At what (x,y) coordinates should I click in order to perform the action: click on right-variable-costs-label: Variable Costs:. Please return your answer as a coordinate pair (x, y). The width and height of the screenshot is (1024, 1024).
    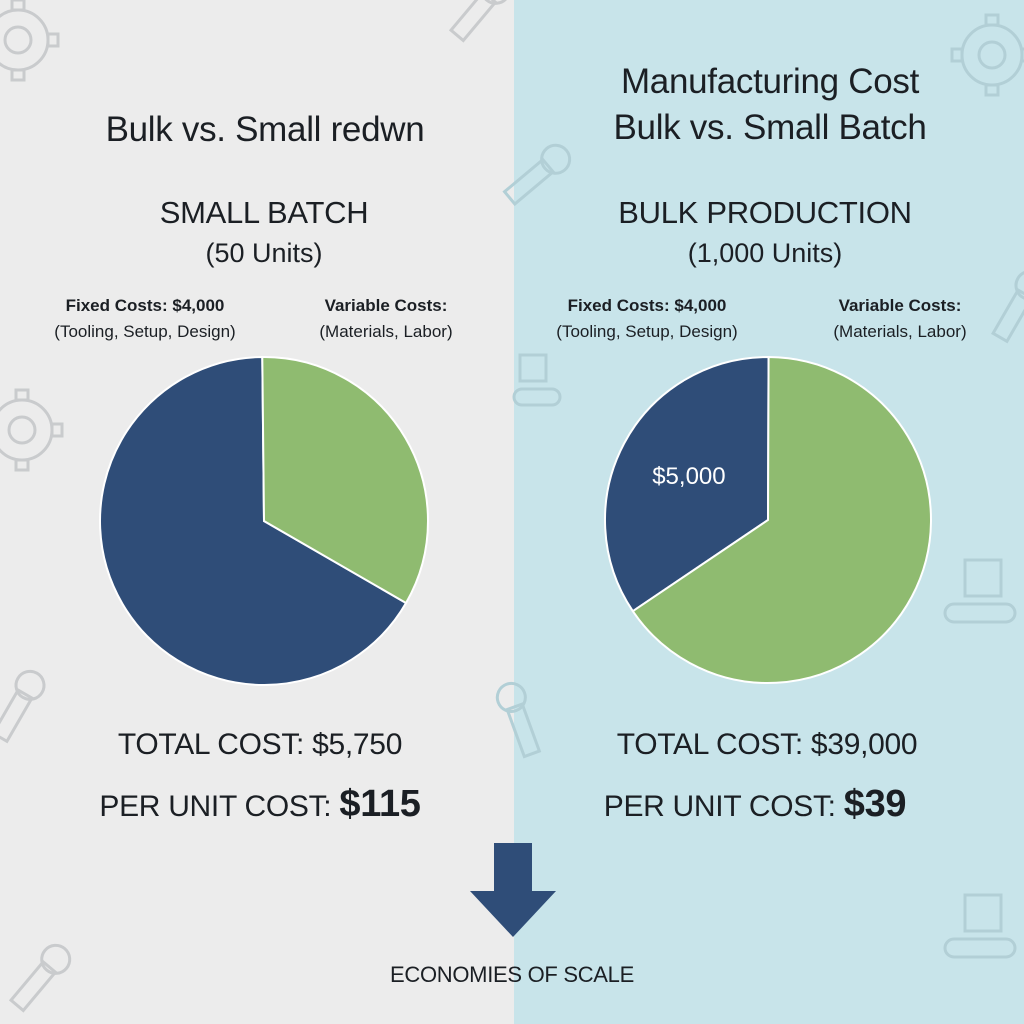
    Looking at the image, I should click on (900, 305).